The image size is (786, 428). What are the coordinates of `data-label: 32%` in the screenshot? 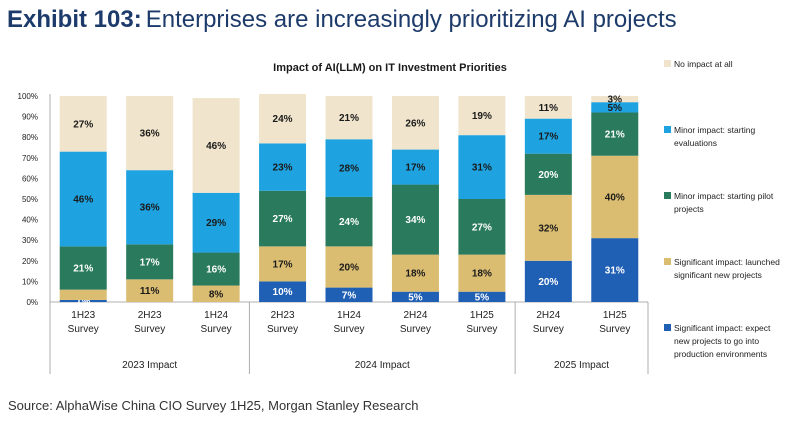 It's located at (548, 228).